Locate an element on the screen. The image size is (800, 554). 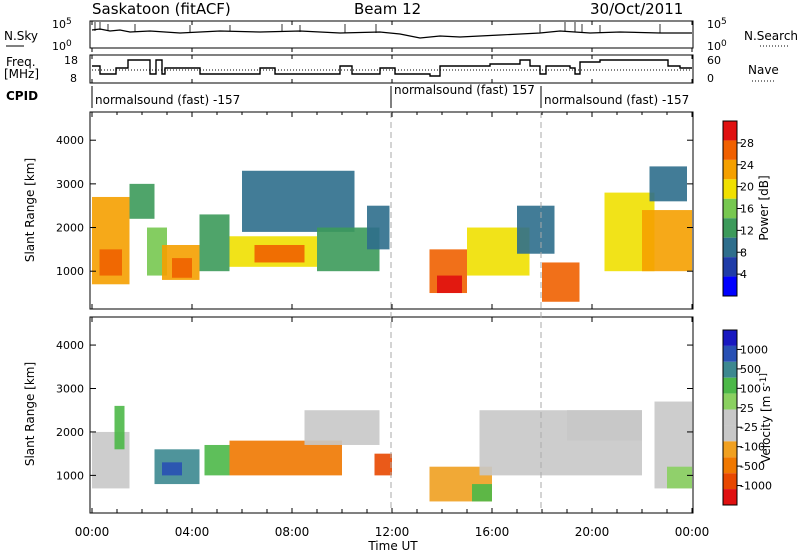
noise-left-tick-top: 105 is located at coordinates (62, 24).